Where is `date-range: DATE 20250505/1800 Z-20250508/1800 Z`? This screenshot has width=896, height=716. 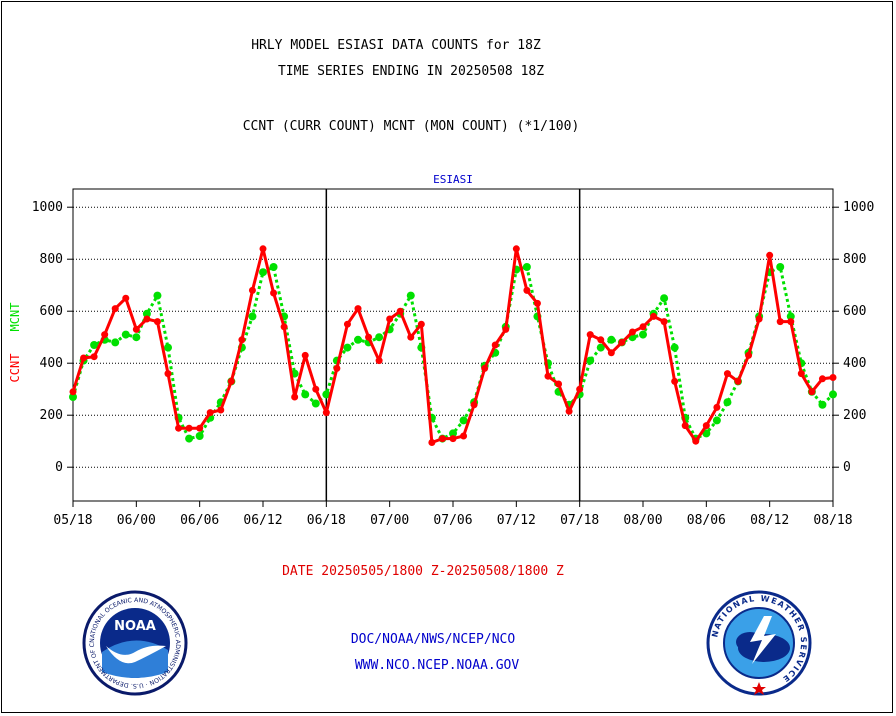 date-range: DATE 20250505/1800 Z-20250508/1800 Z is located at coordinates (423, 571).